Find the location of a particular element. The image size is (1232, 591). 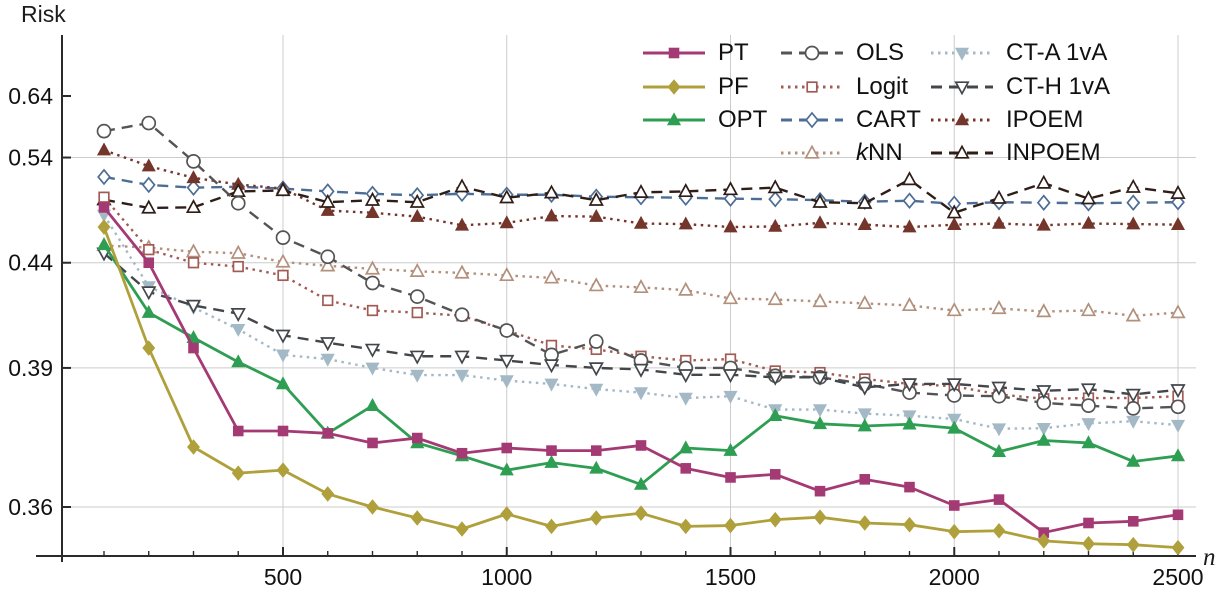

y-tick-label-0.44: 0.44 is located at coordinates (30, 263).